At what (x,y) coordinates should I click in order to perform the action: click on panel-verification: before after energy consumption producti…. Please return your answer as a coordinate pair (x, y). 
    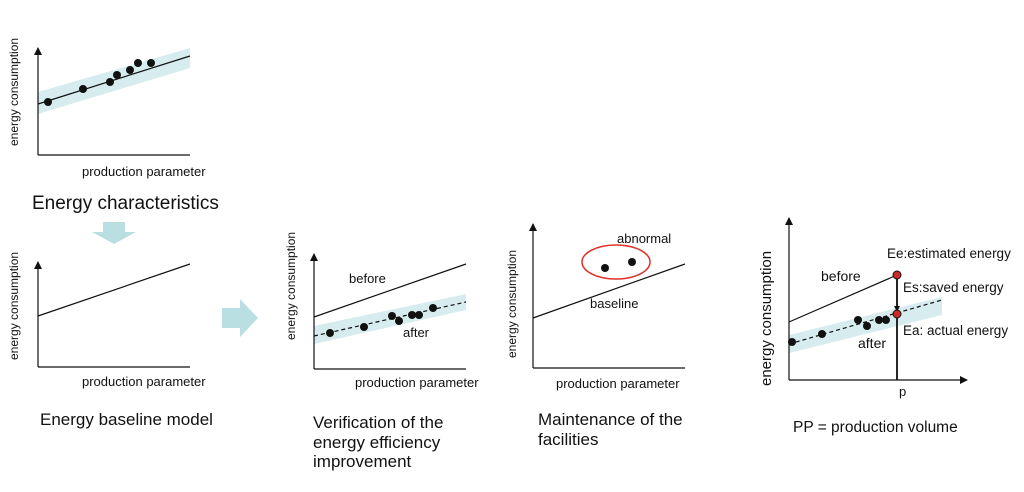
    Looking at the image, I should click on (381, 311).